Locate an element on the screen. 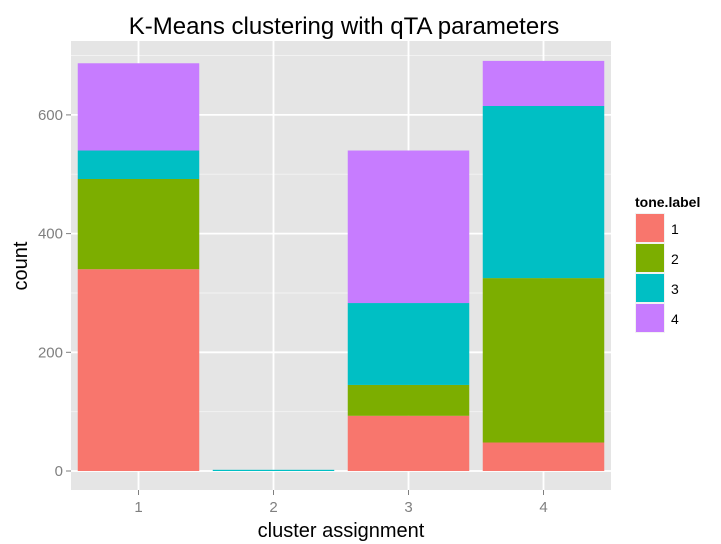 The width and height of the screenshot is (721, 544). legend-label: 2 is located at coordinates (675, 259).